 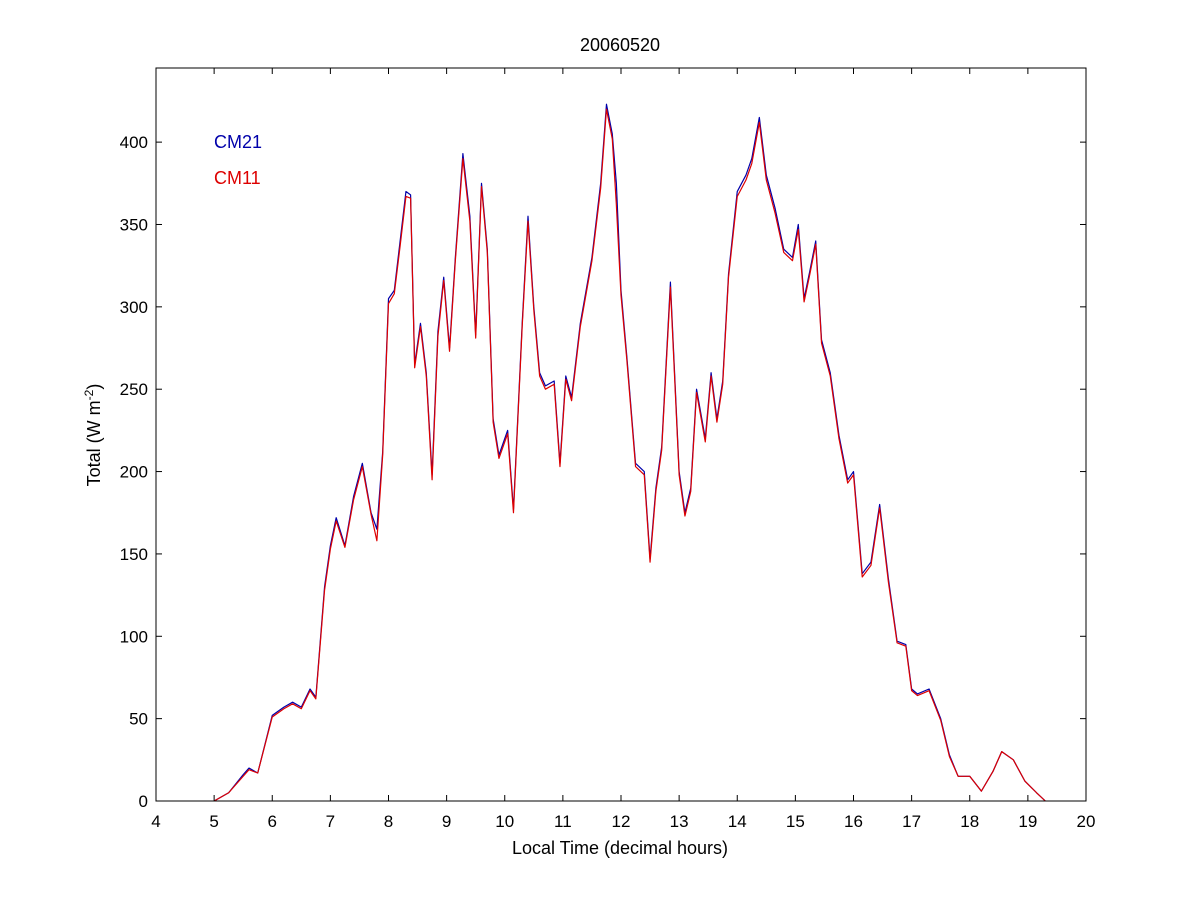 What do you see at coordinates (94, 387) in the screenshot?
I see `y-axis-label-close: )` at bounding box center [94, 387].